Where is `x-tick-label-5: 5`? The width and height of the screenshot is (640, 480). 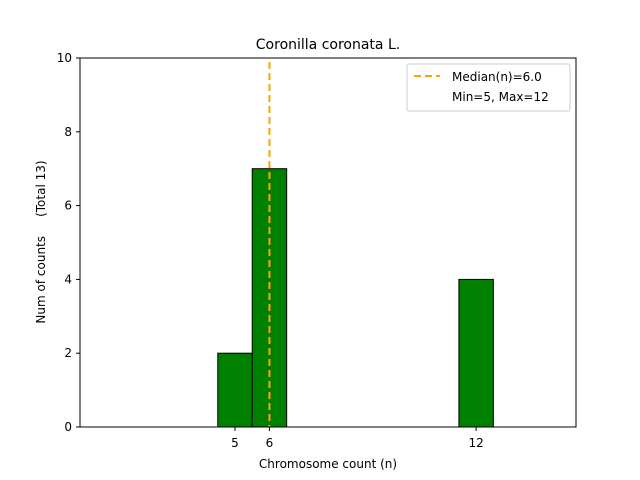 x-tick-label-5: 5 is located at coordinates (235, 443).